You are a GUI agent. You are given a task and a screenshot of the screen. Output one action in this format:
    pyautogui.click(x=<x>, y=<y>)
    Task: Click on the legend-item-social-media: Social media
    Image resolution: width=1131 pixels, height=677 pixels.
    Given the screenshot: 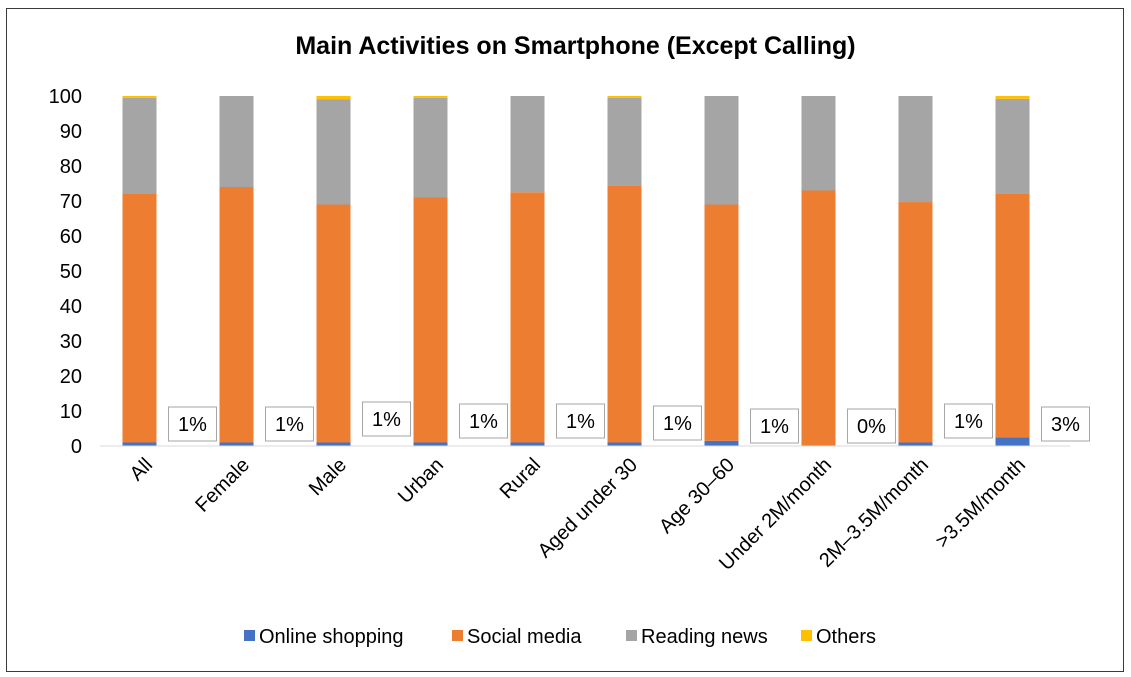 What is the action you would take?
    pyautogui.click(x=517, y=637)
    